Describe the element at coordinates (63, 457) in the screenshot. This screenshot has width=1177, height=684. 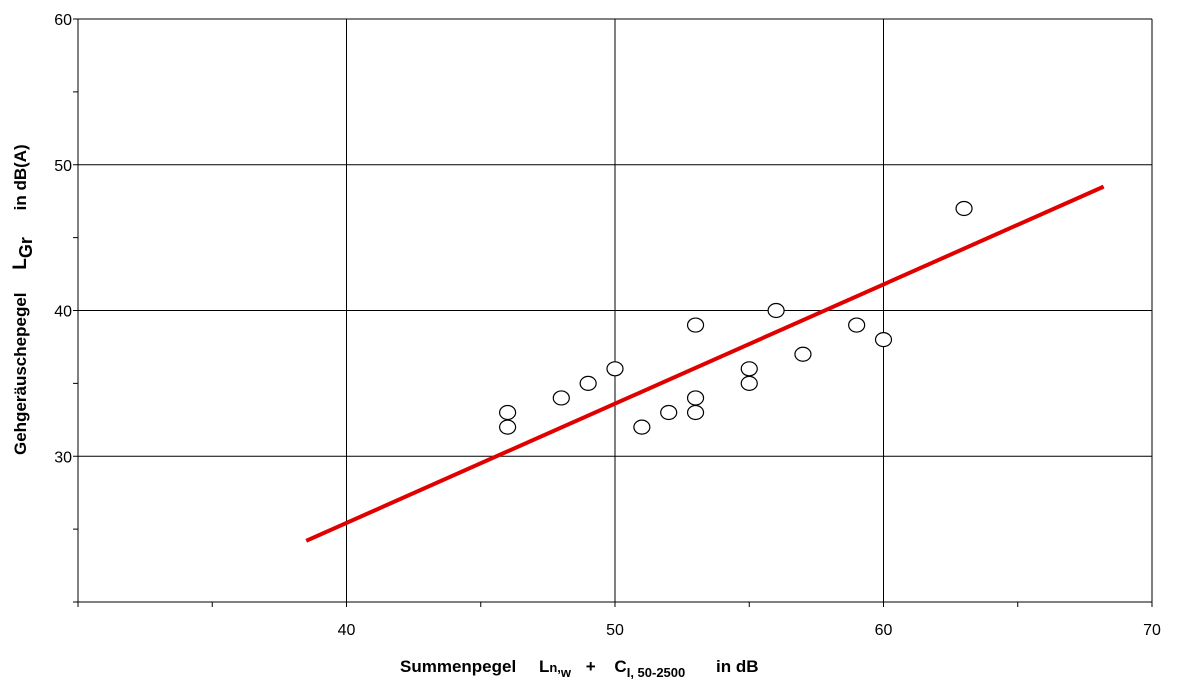
I see `y-tick-label: 30` at that location.